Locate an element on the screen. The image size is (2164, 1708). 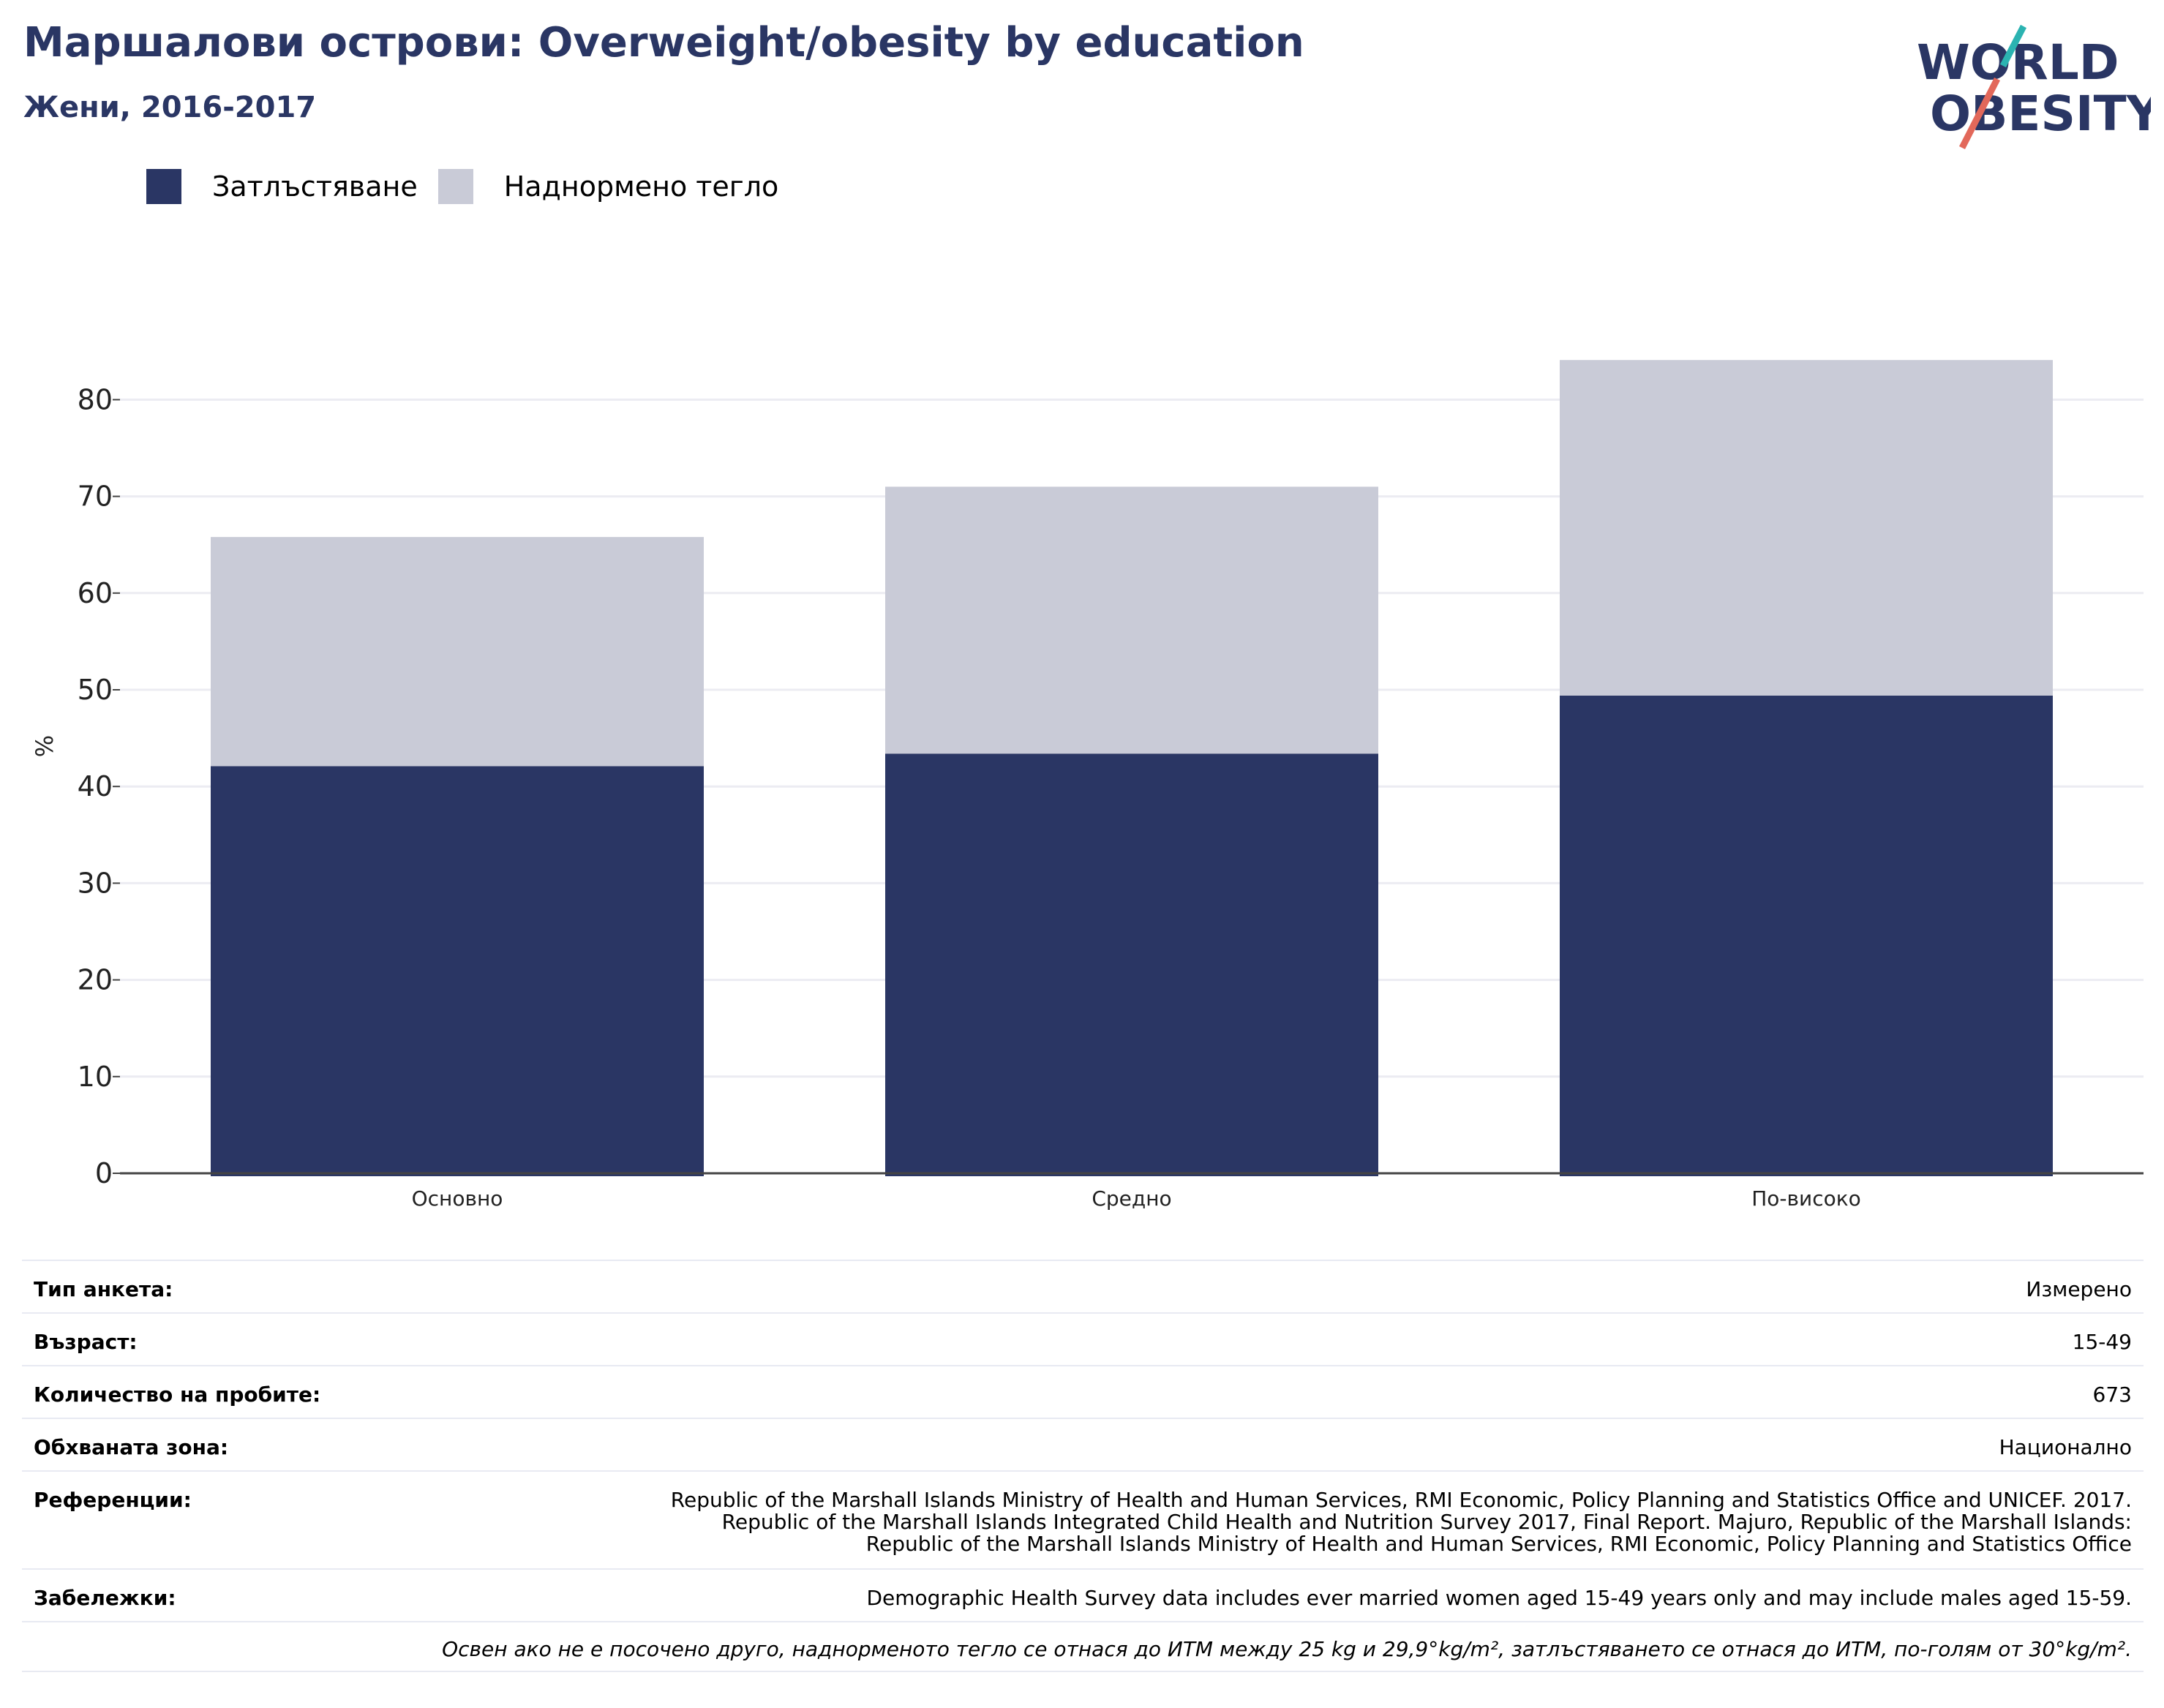
meta-label: Количество на пробите: is located at coordinates (177, 1394).